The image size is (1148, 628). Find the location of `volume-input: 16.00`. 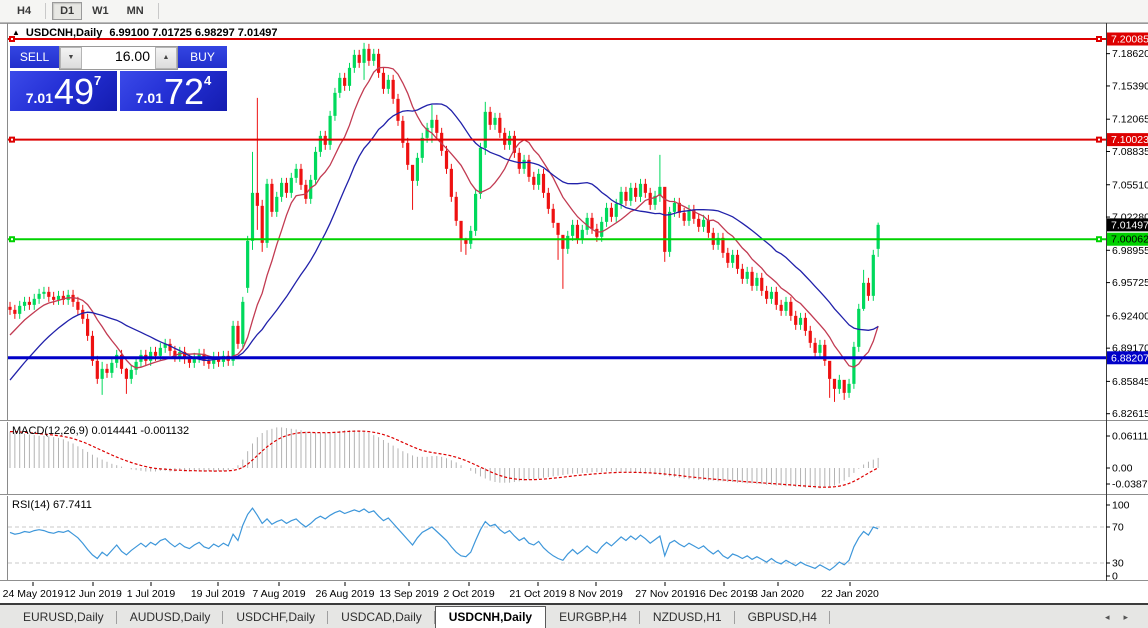

volume-input: 16.00 is located at coordinates (118, 58).